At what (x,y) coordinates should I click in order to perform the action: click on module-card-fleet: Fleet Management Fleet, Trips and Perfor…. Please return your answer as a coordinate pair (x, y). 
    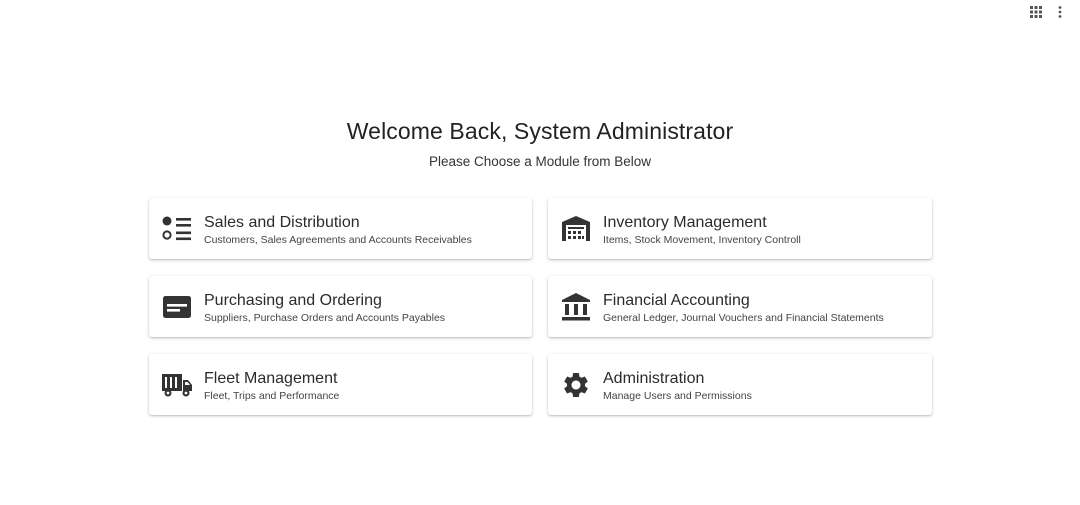
    Looking at the image, I should click on (340, 384).